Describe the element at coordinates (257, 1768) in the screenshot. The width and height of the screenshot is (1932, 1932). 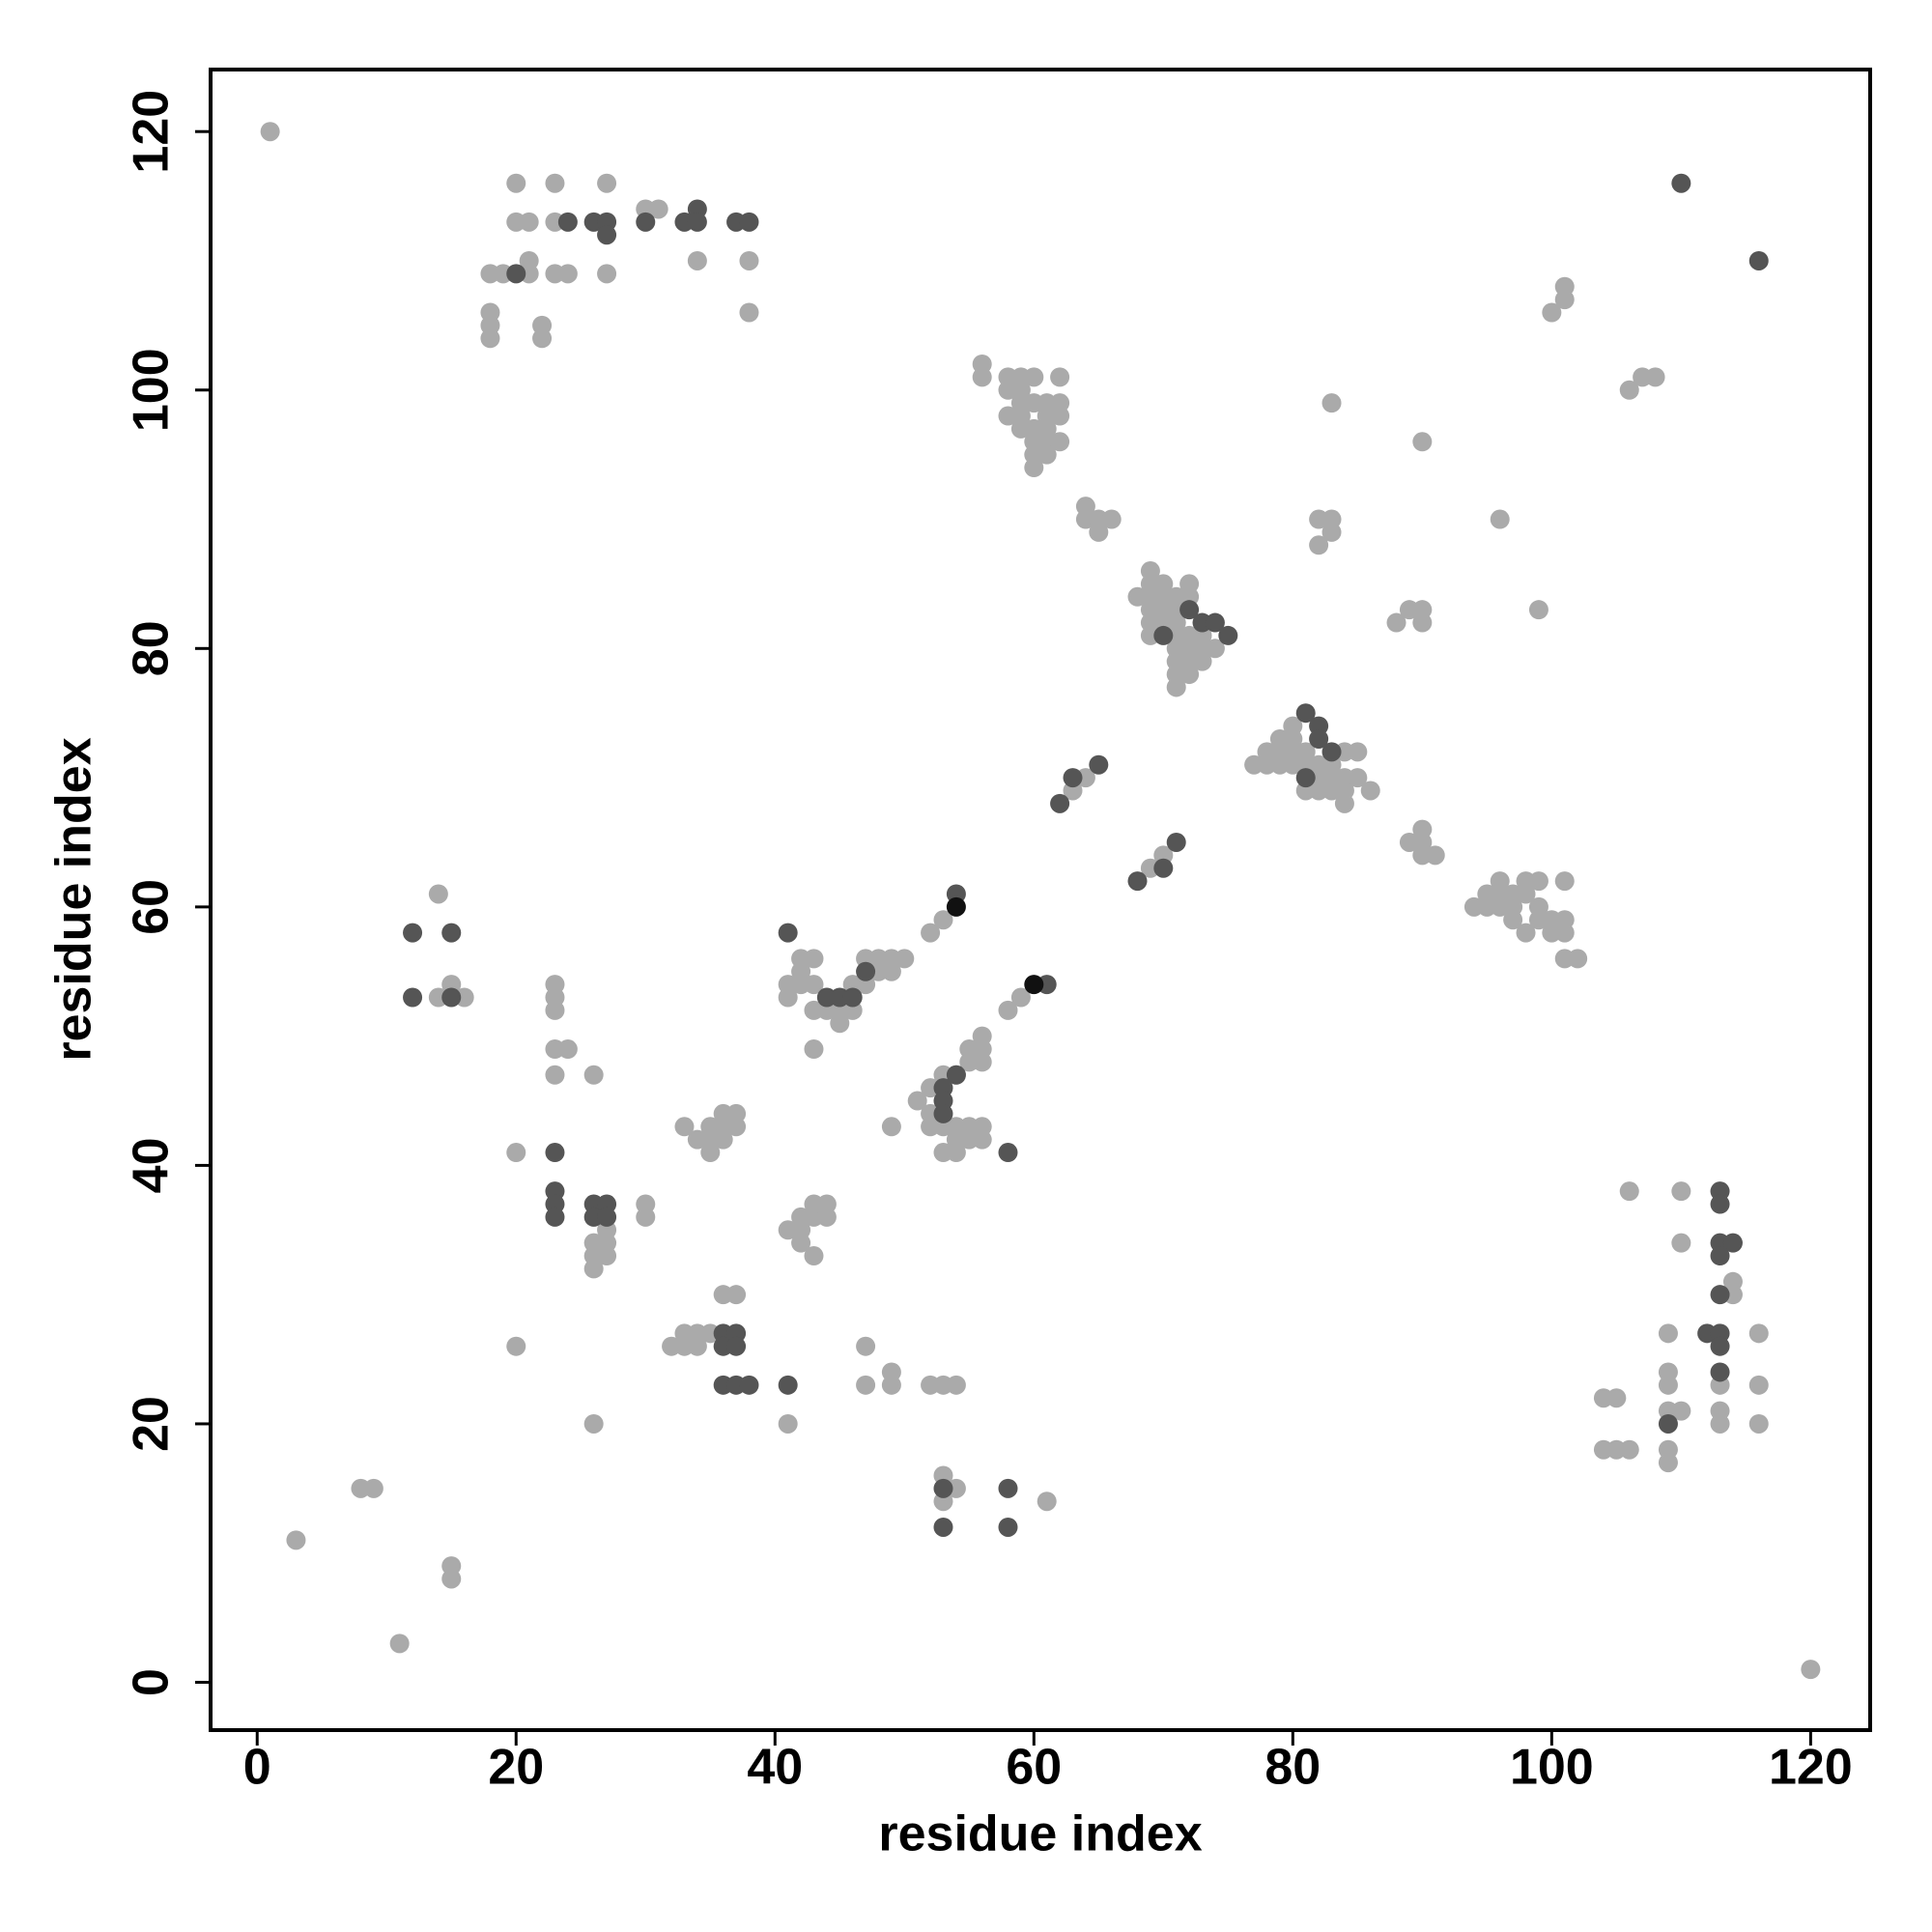
I see `x-tick-label: 0` at that location.